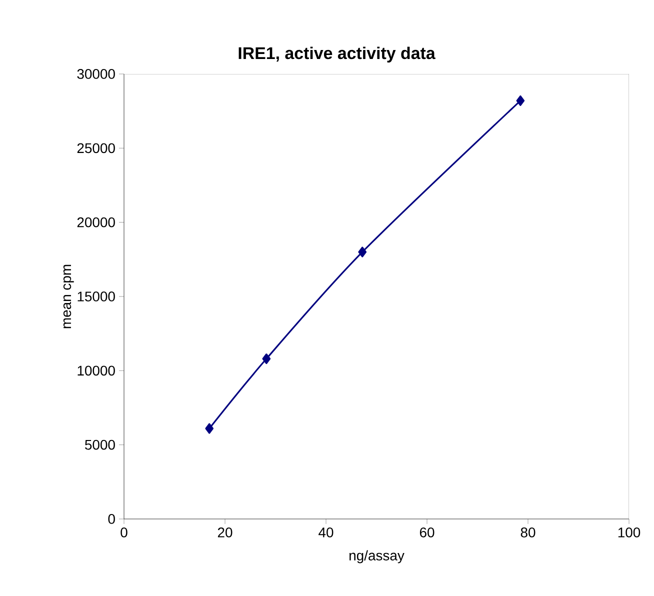 The width and height of the screenshot is (654, 596). What do you see at coordinates (427, 532) in the screenshot?
I see `x-tick-label: 60` at bounding box center [427, 532].